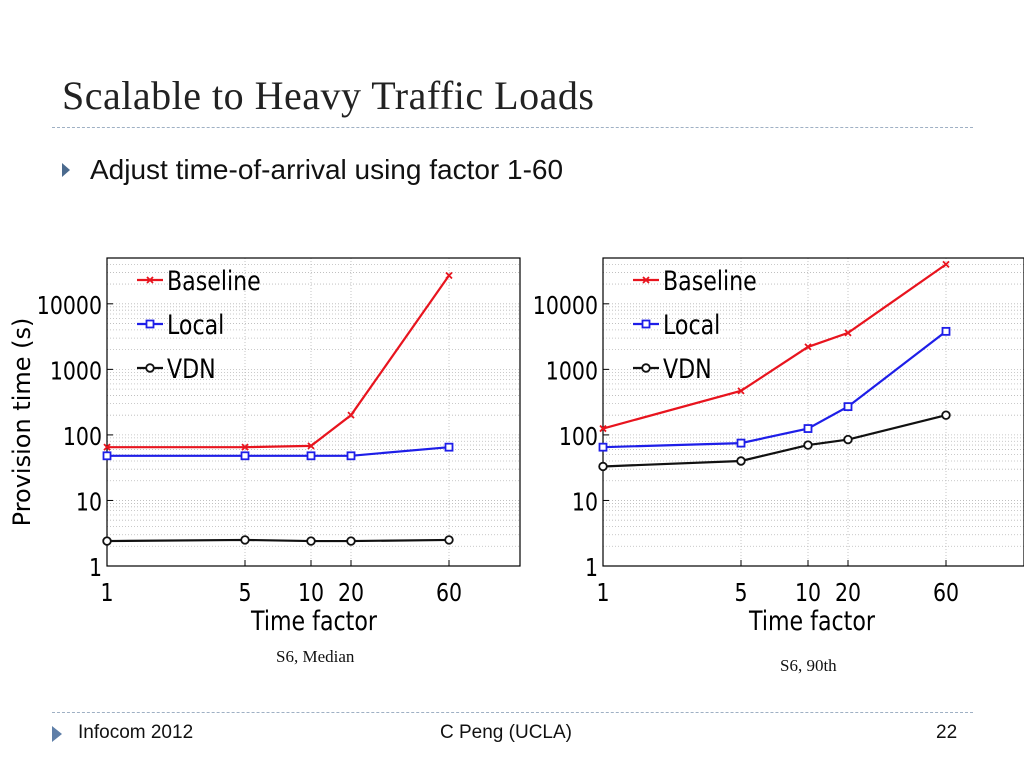 The image size is (1024, 768). What do you see at coordinates (315, 656) in the screenshot?
I see `median-caption: S6, Median` at bounding box center [315, 656].